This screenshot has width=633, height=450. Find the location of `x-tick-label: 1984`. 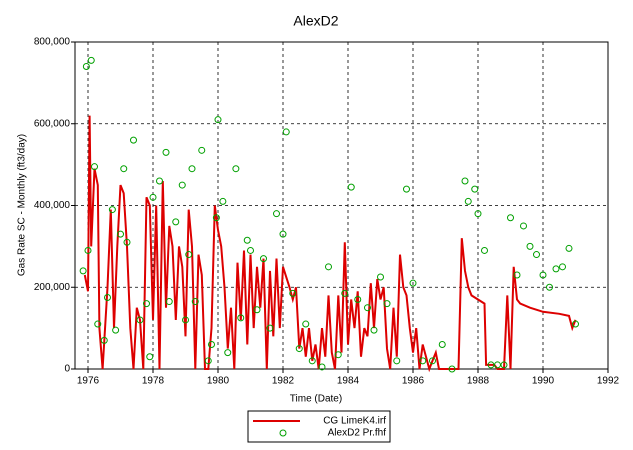

x-tick-label: 1984 is located at coordinates (348, 381).